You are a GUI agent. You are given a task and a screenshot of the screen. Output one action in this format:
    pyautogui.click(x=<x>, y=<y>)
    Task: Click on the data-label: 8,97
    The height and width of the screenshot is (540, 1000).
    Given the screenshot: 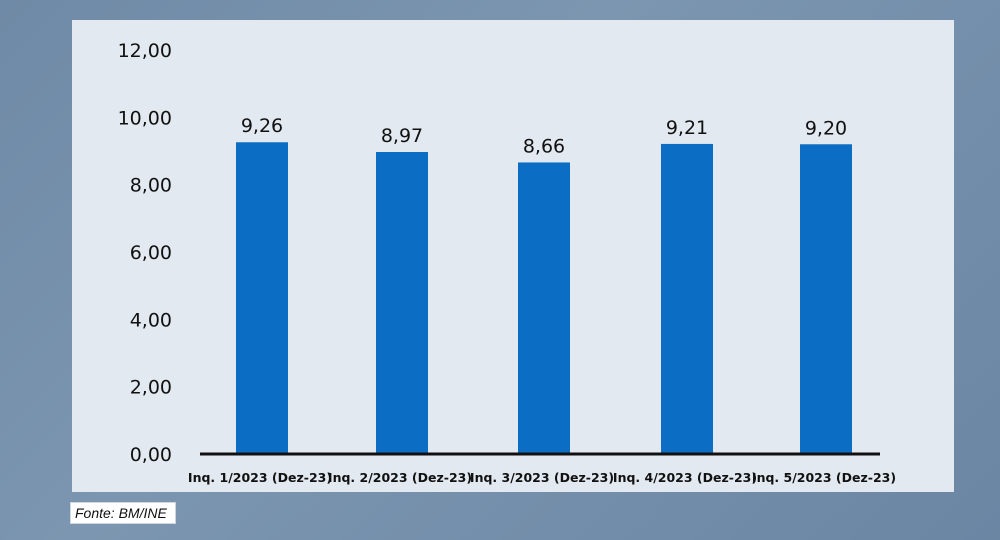 What is the action you would take?
    pyautogui.click(x=402, y=136)
    